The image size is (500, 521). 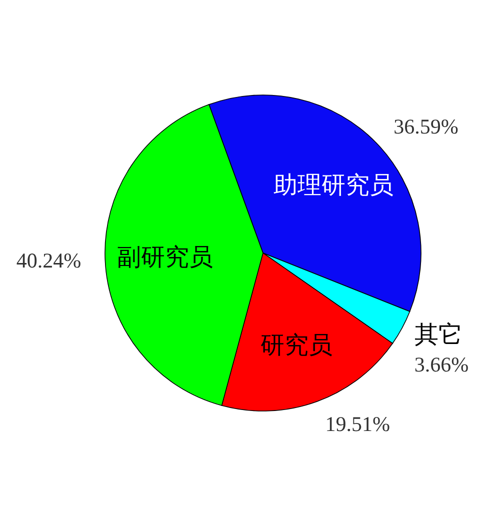 I want to click on slice-label: 其它, so click(x=438, y=334).